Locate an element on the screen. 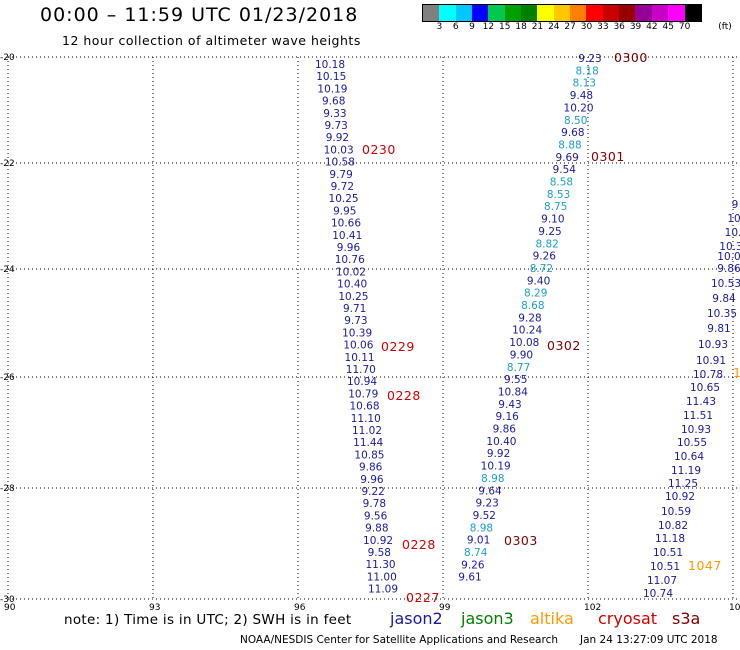 The image size is (740, 650). track-value: 8.75 is located at coordinates (555, 207).